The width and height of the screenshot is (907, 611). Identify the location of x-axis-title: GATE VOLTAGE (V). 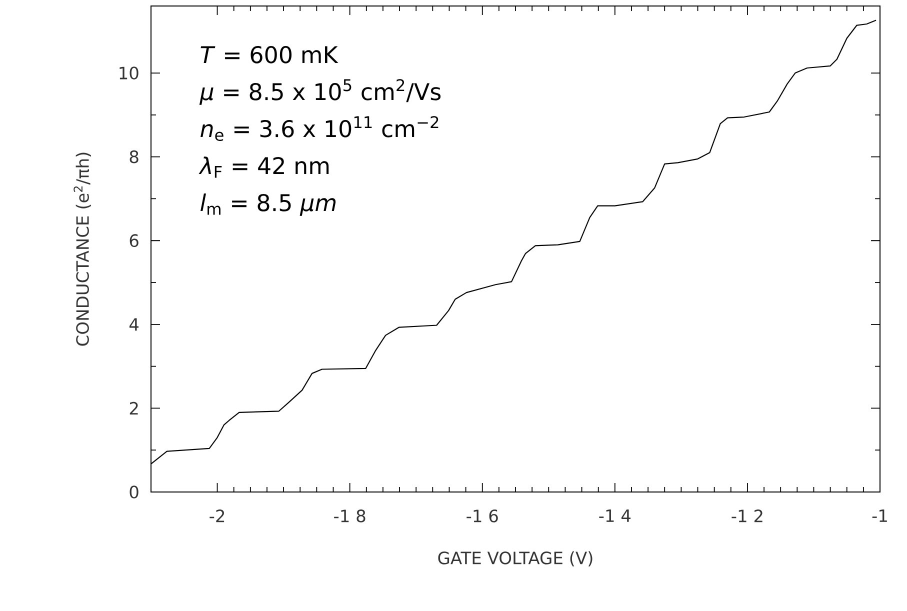
(515, 558).